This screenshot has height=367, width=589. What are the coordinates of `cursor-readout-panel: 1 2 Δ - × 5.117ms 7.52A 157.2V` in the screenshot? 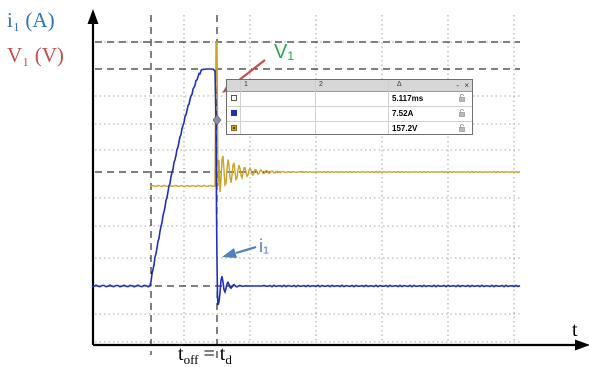 It's located at (349, 107).